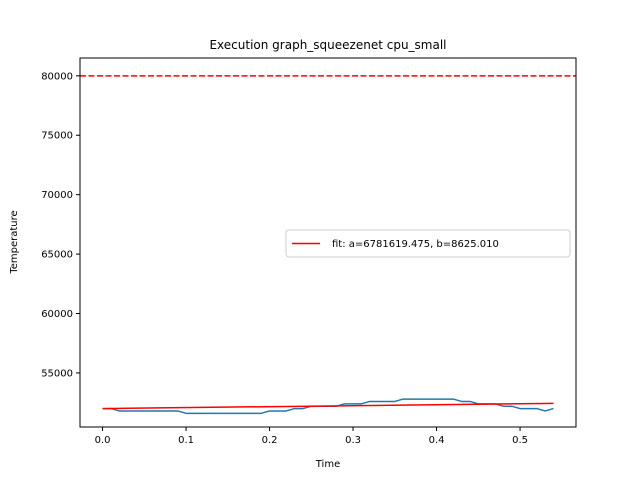  I want to click on y-tick-label: 75000, so click(57, 136).